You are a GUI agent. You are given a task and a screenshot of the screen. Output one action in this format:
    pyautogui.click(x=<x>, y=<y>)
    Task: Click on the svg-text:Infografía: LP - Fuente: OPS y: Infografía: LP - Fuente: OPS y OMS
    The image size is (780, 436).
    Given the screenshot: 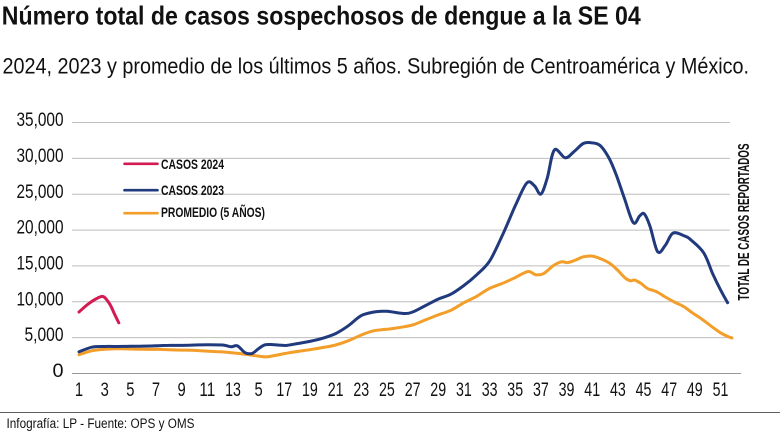 What is the action you would take?
    pyautogui.click(x=101, y=423)
    